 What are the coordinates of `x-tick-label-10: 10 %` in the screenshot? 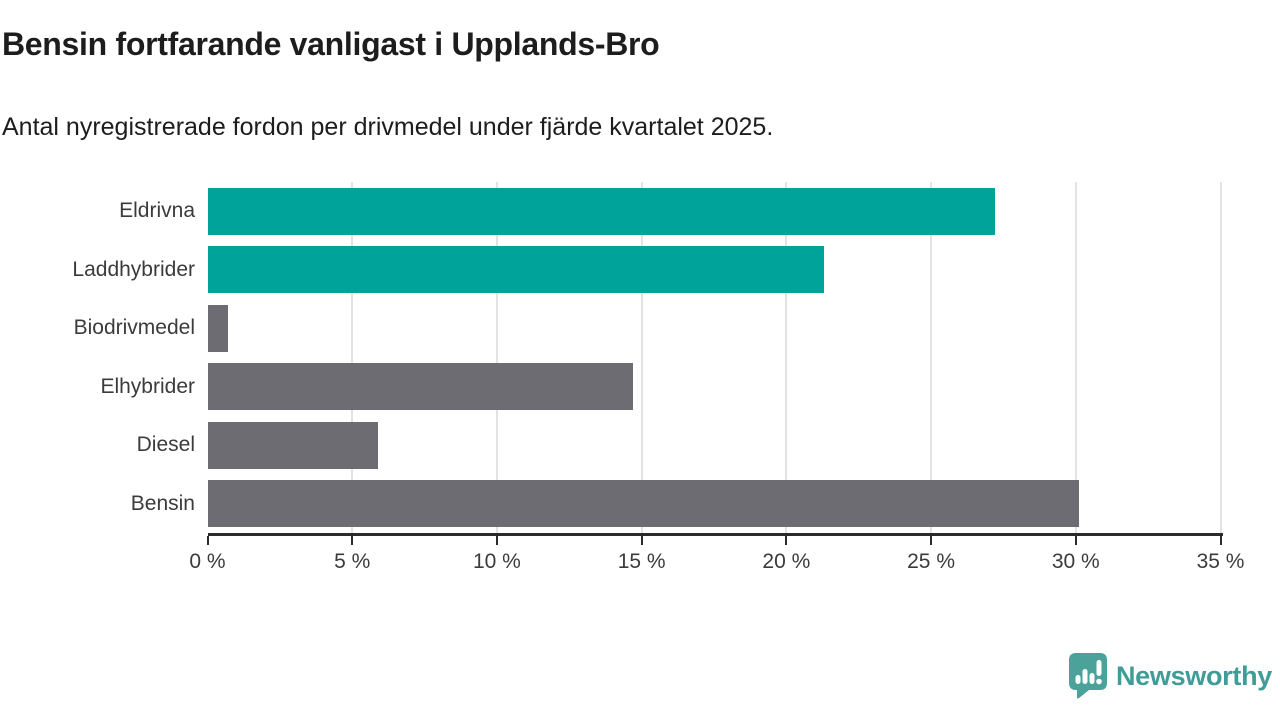 It's located at (496, 561).